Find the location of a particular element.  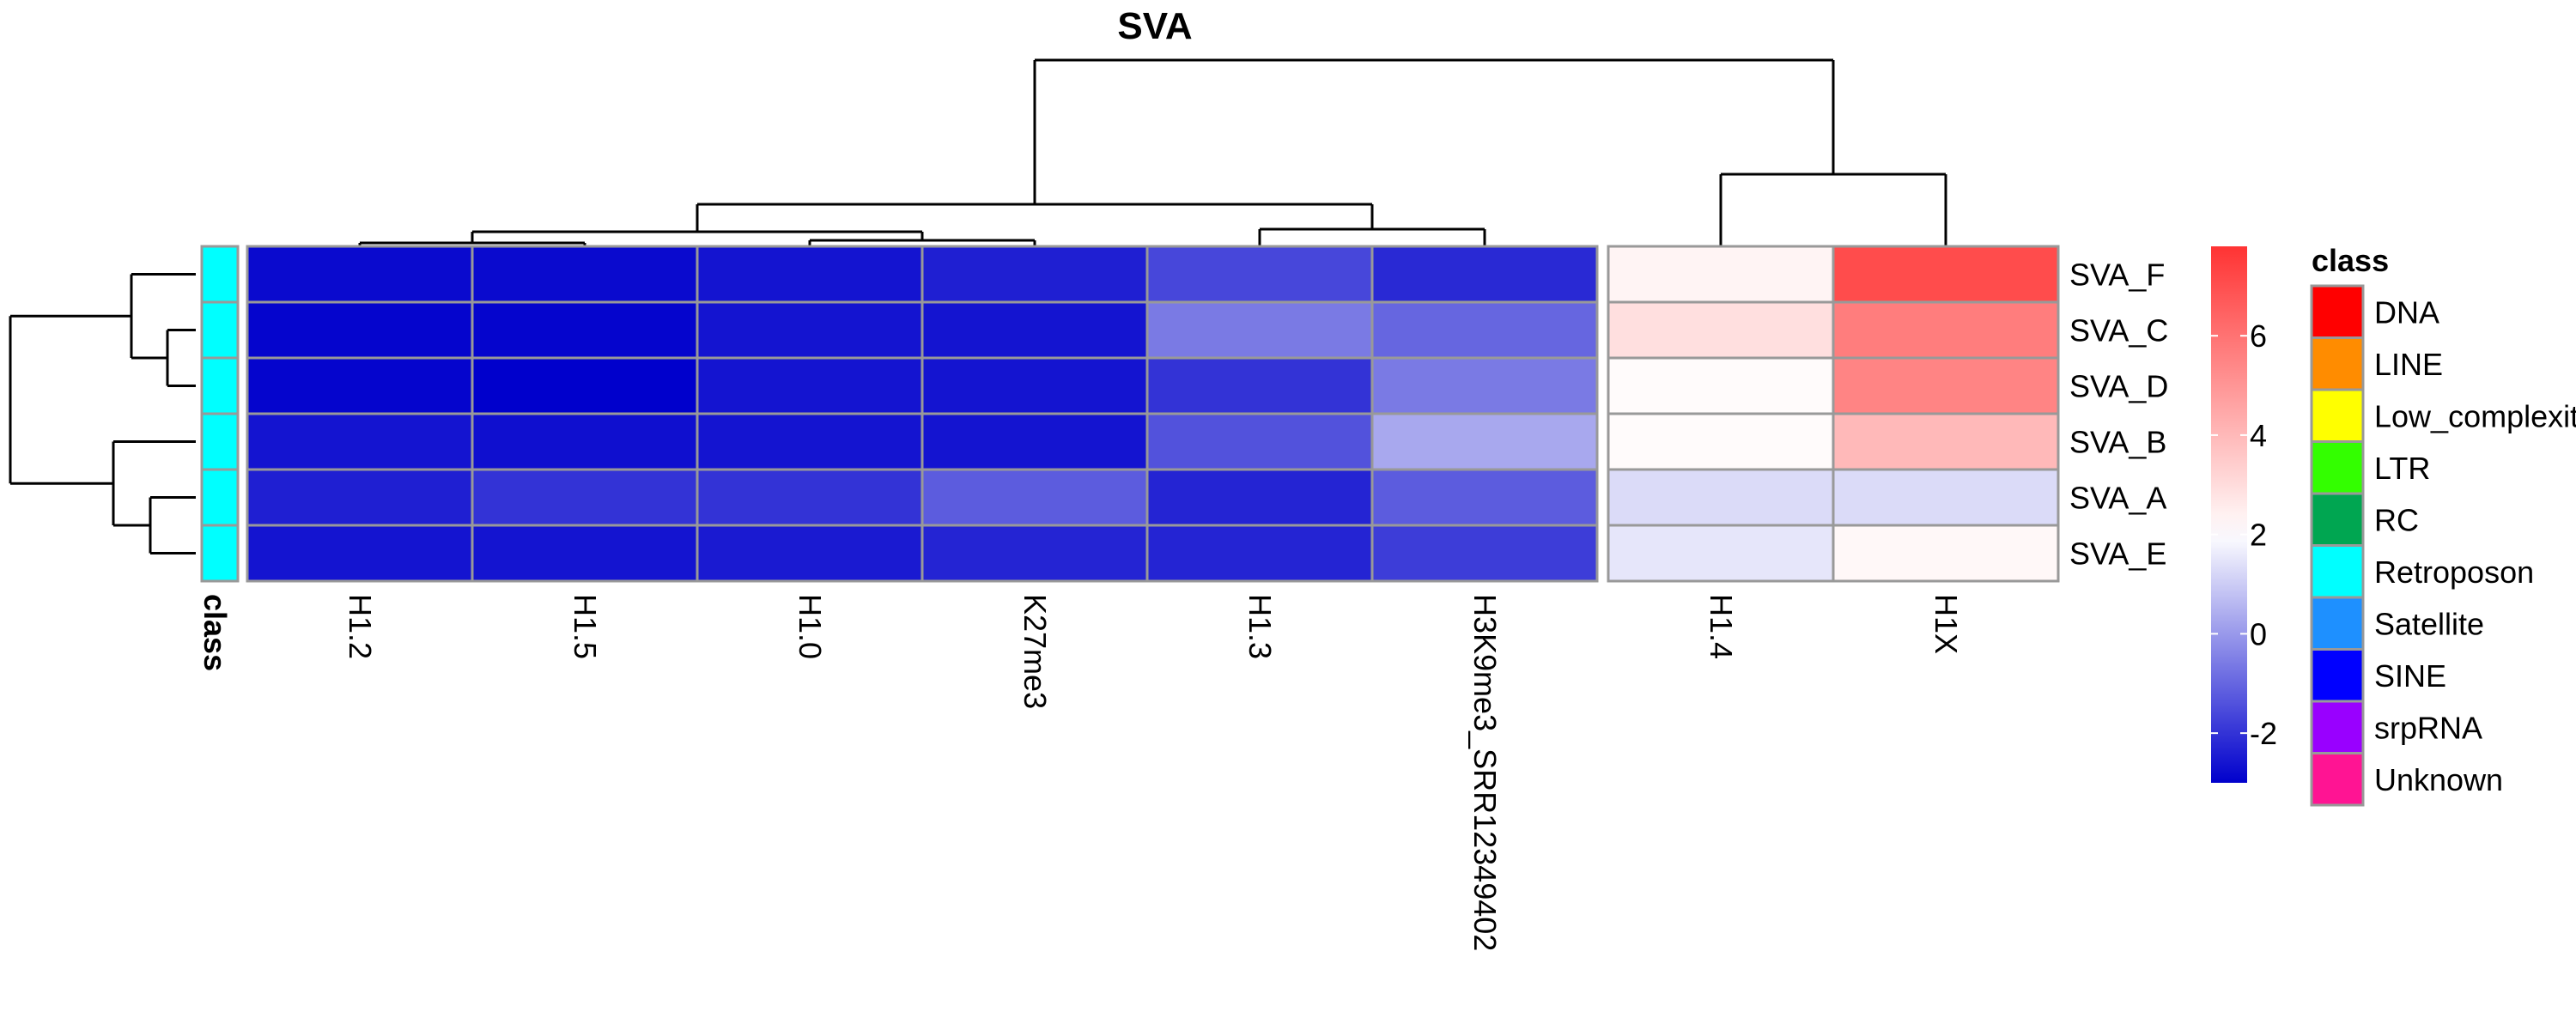

legend-item-label: Retroposon is located at coordinates (2454, 572).